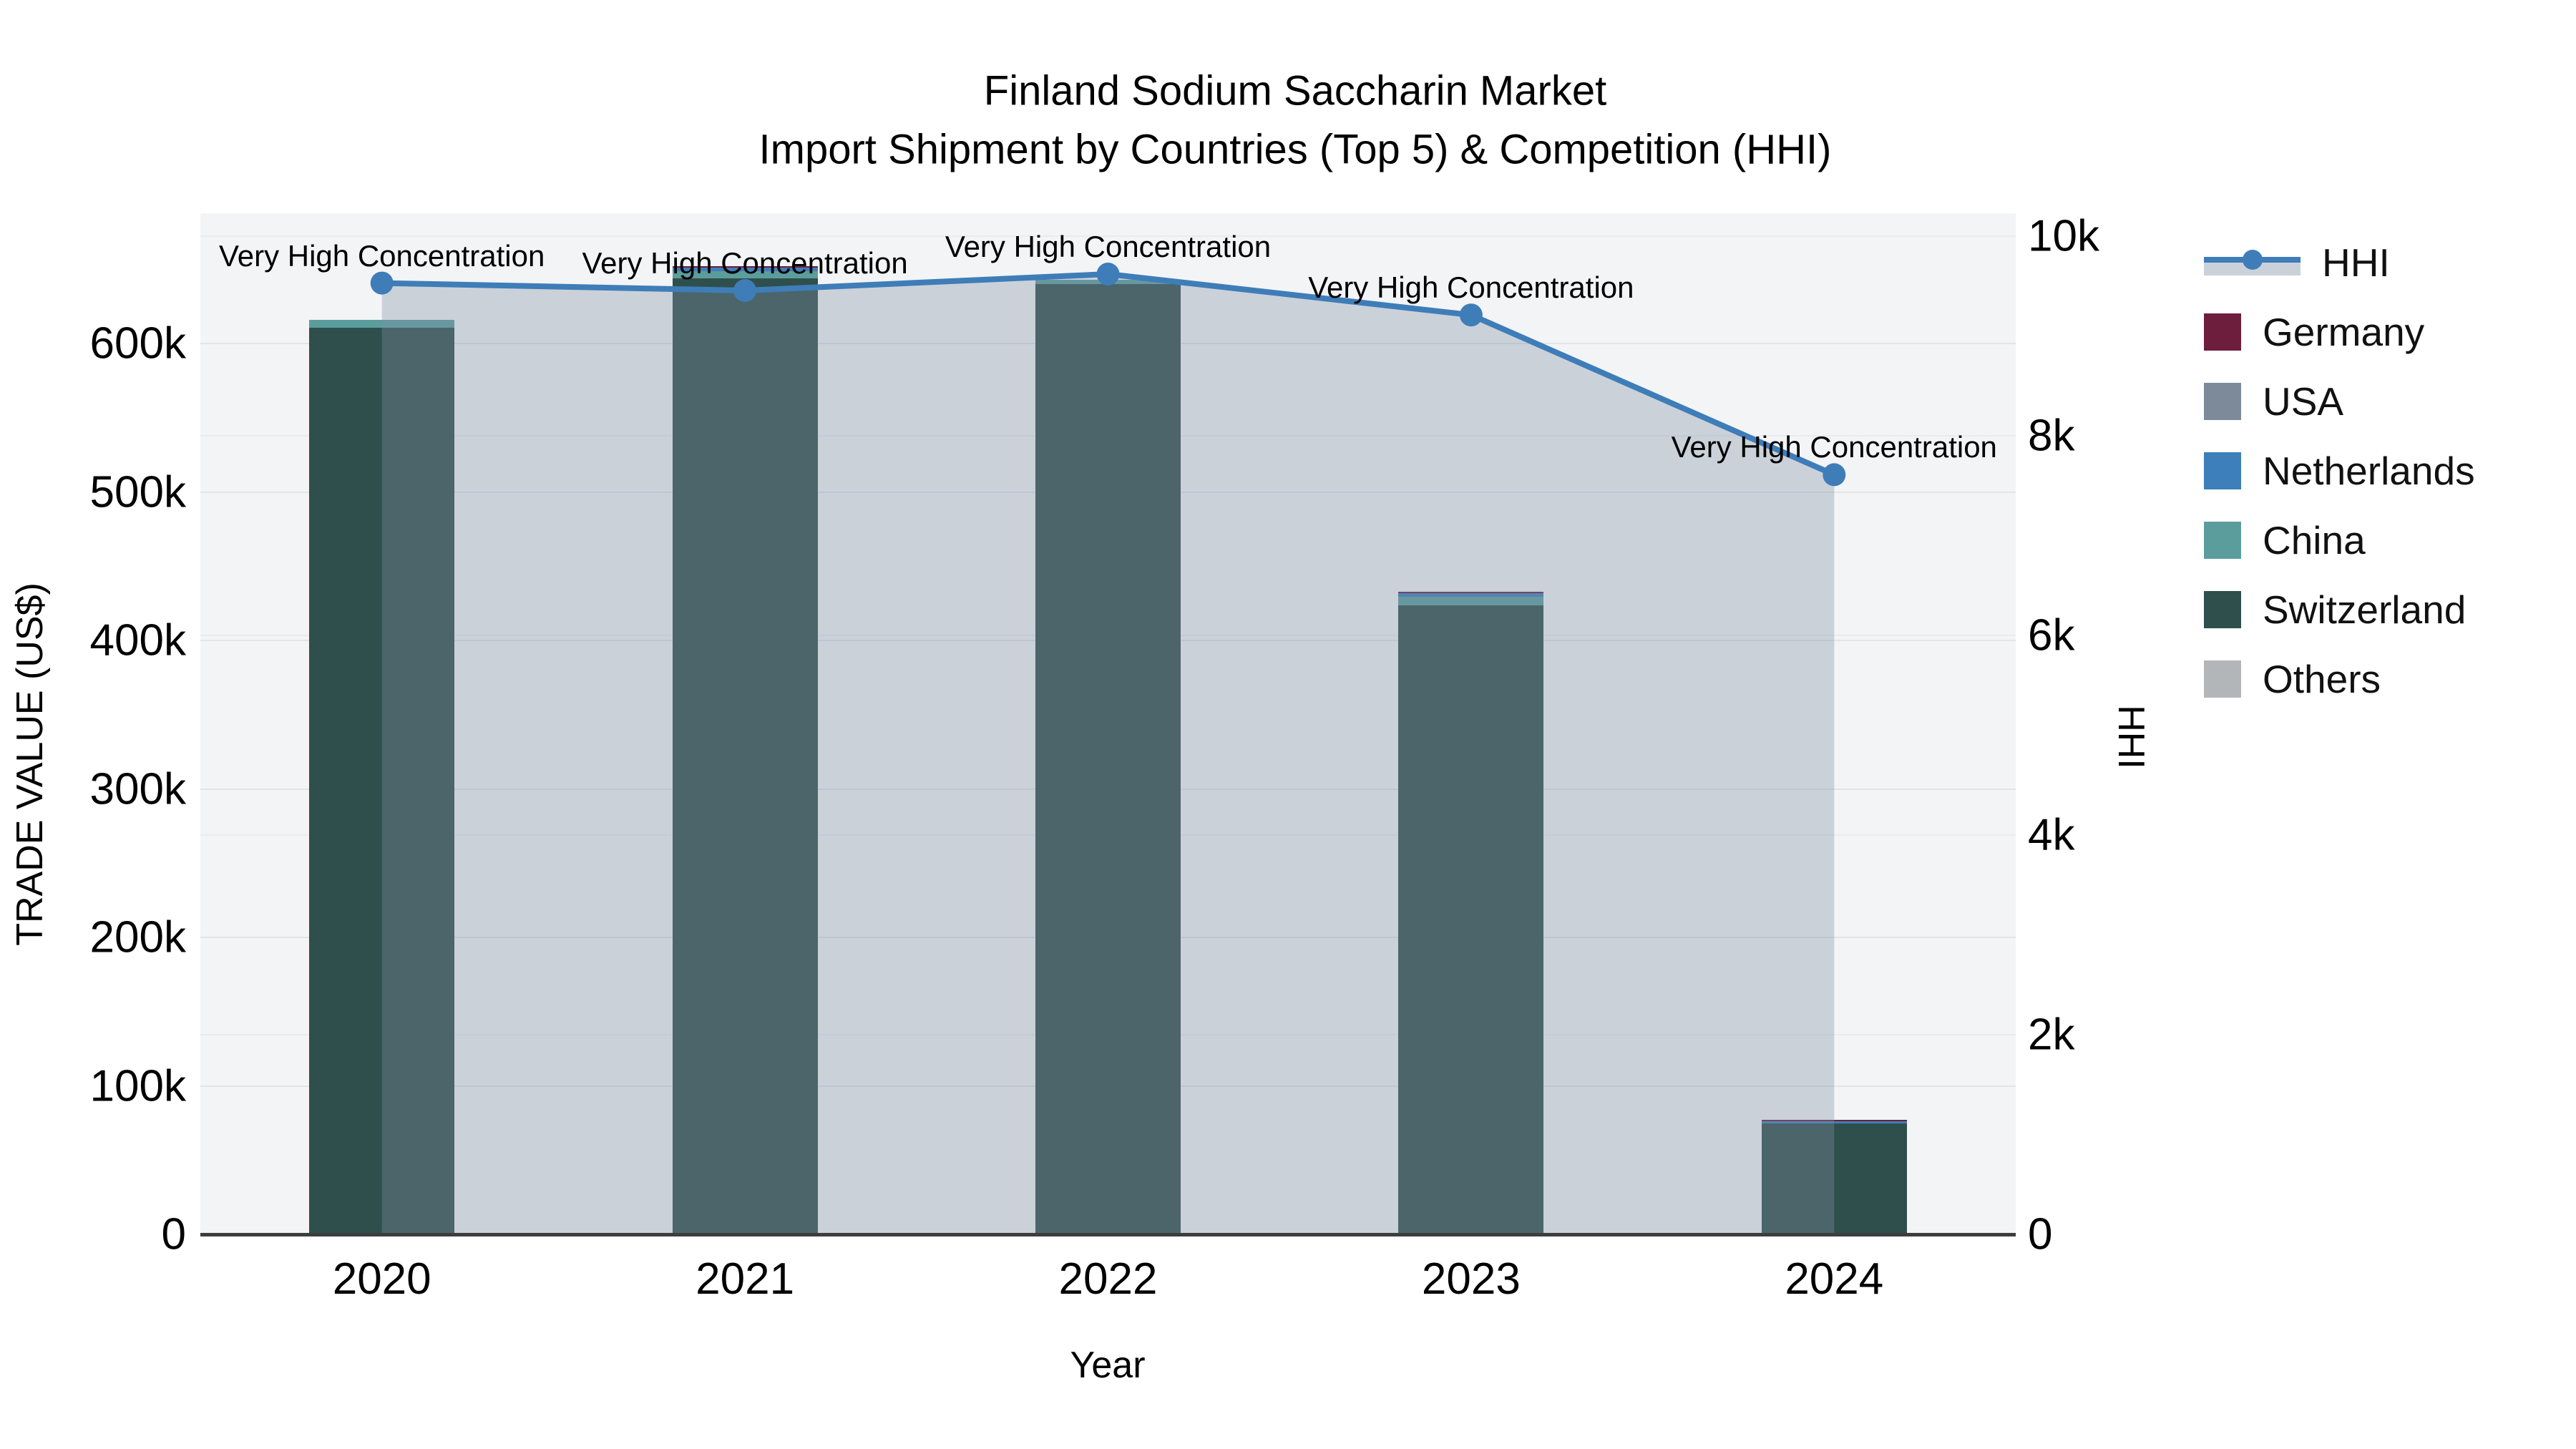 Image resolution: width=2576 pixels, height=1449 pixels. Describe the element at coordinates (137, 937) in the screenshot. I see `y-left-tick-label: 200k` at that location.